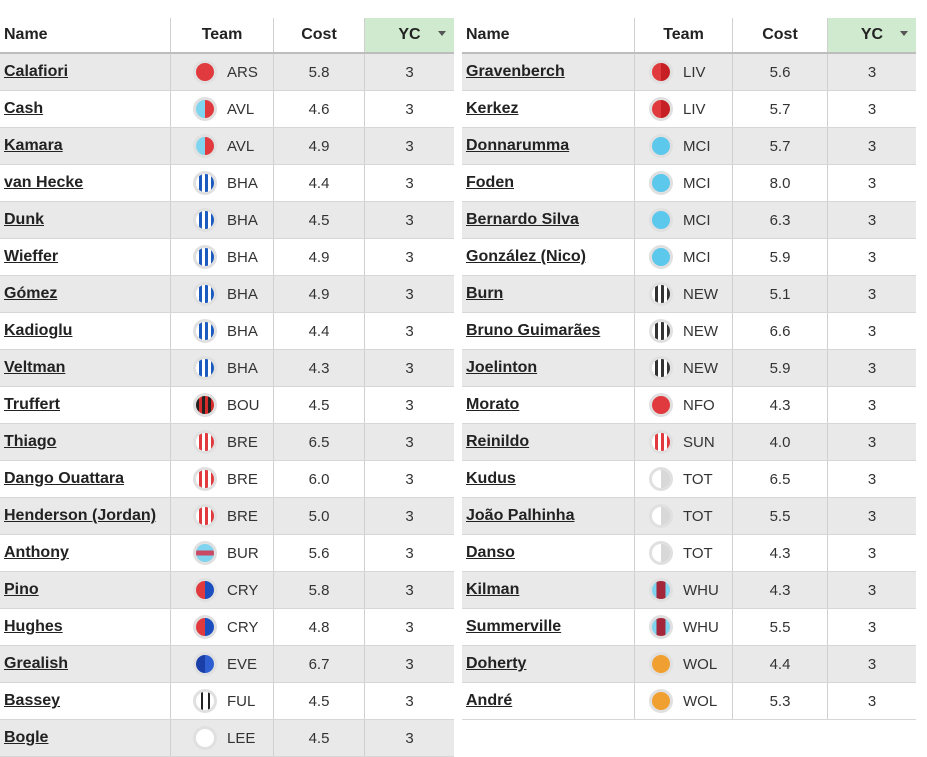 The width and height of the screenshot is (927, 757). I want to click on table-row: Burn NEW 5.1 3, so click(689, 294).